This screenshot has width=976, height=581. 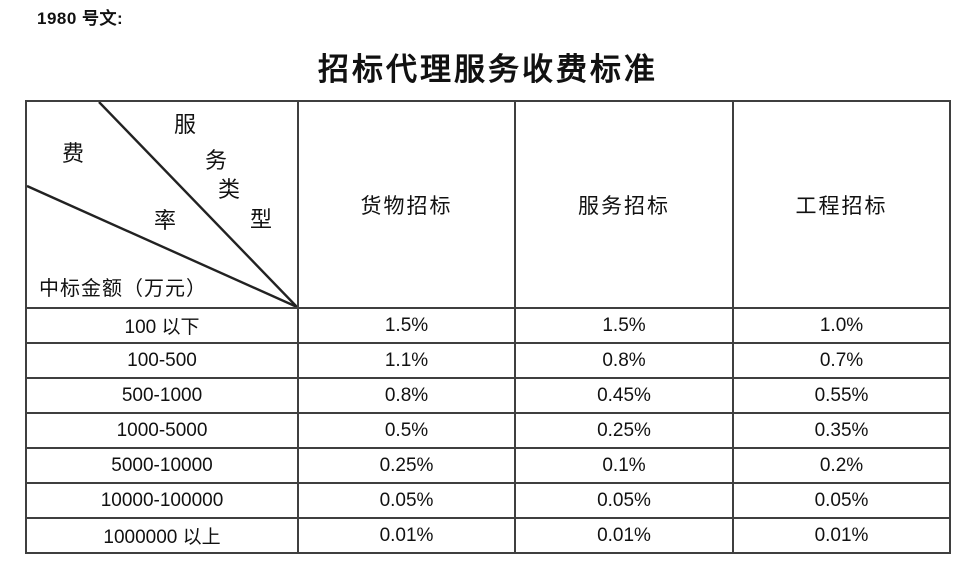 I want to click on table-row: 5000-10000 0.25% 0.1% 0.2%, so click(x=488, y=465).